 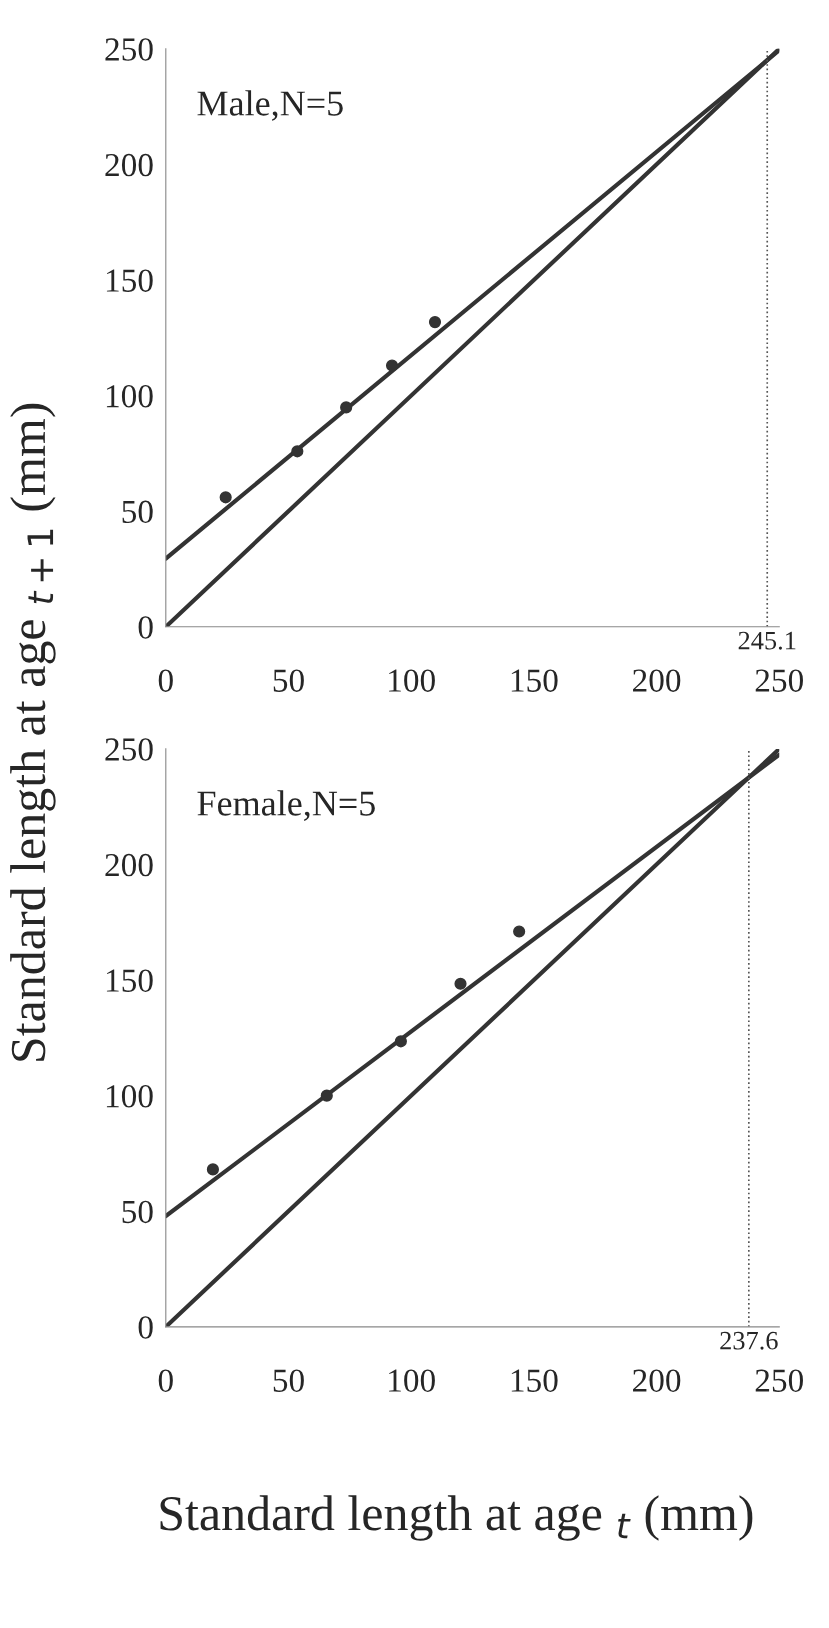 I want to click on ref-line-label: 245.1, so click(x=767, y=640).